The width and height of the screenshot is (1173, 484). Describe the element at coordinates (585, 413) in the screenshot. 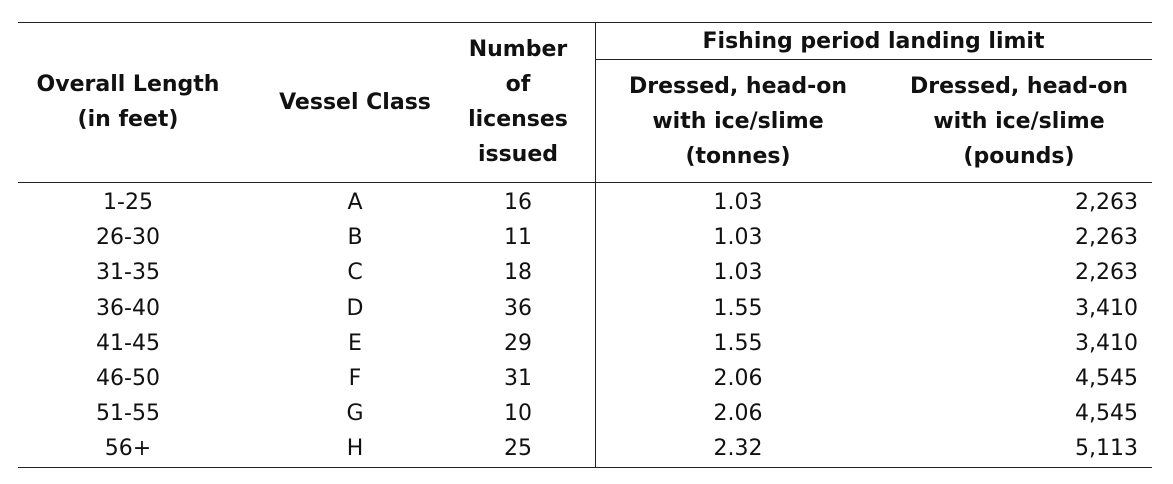

I see `table-row: 51-55 G 10 2.06 4,545` at that location.